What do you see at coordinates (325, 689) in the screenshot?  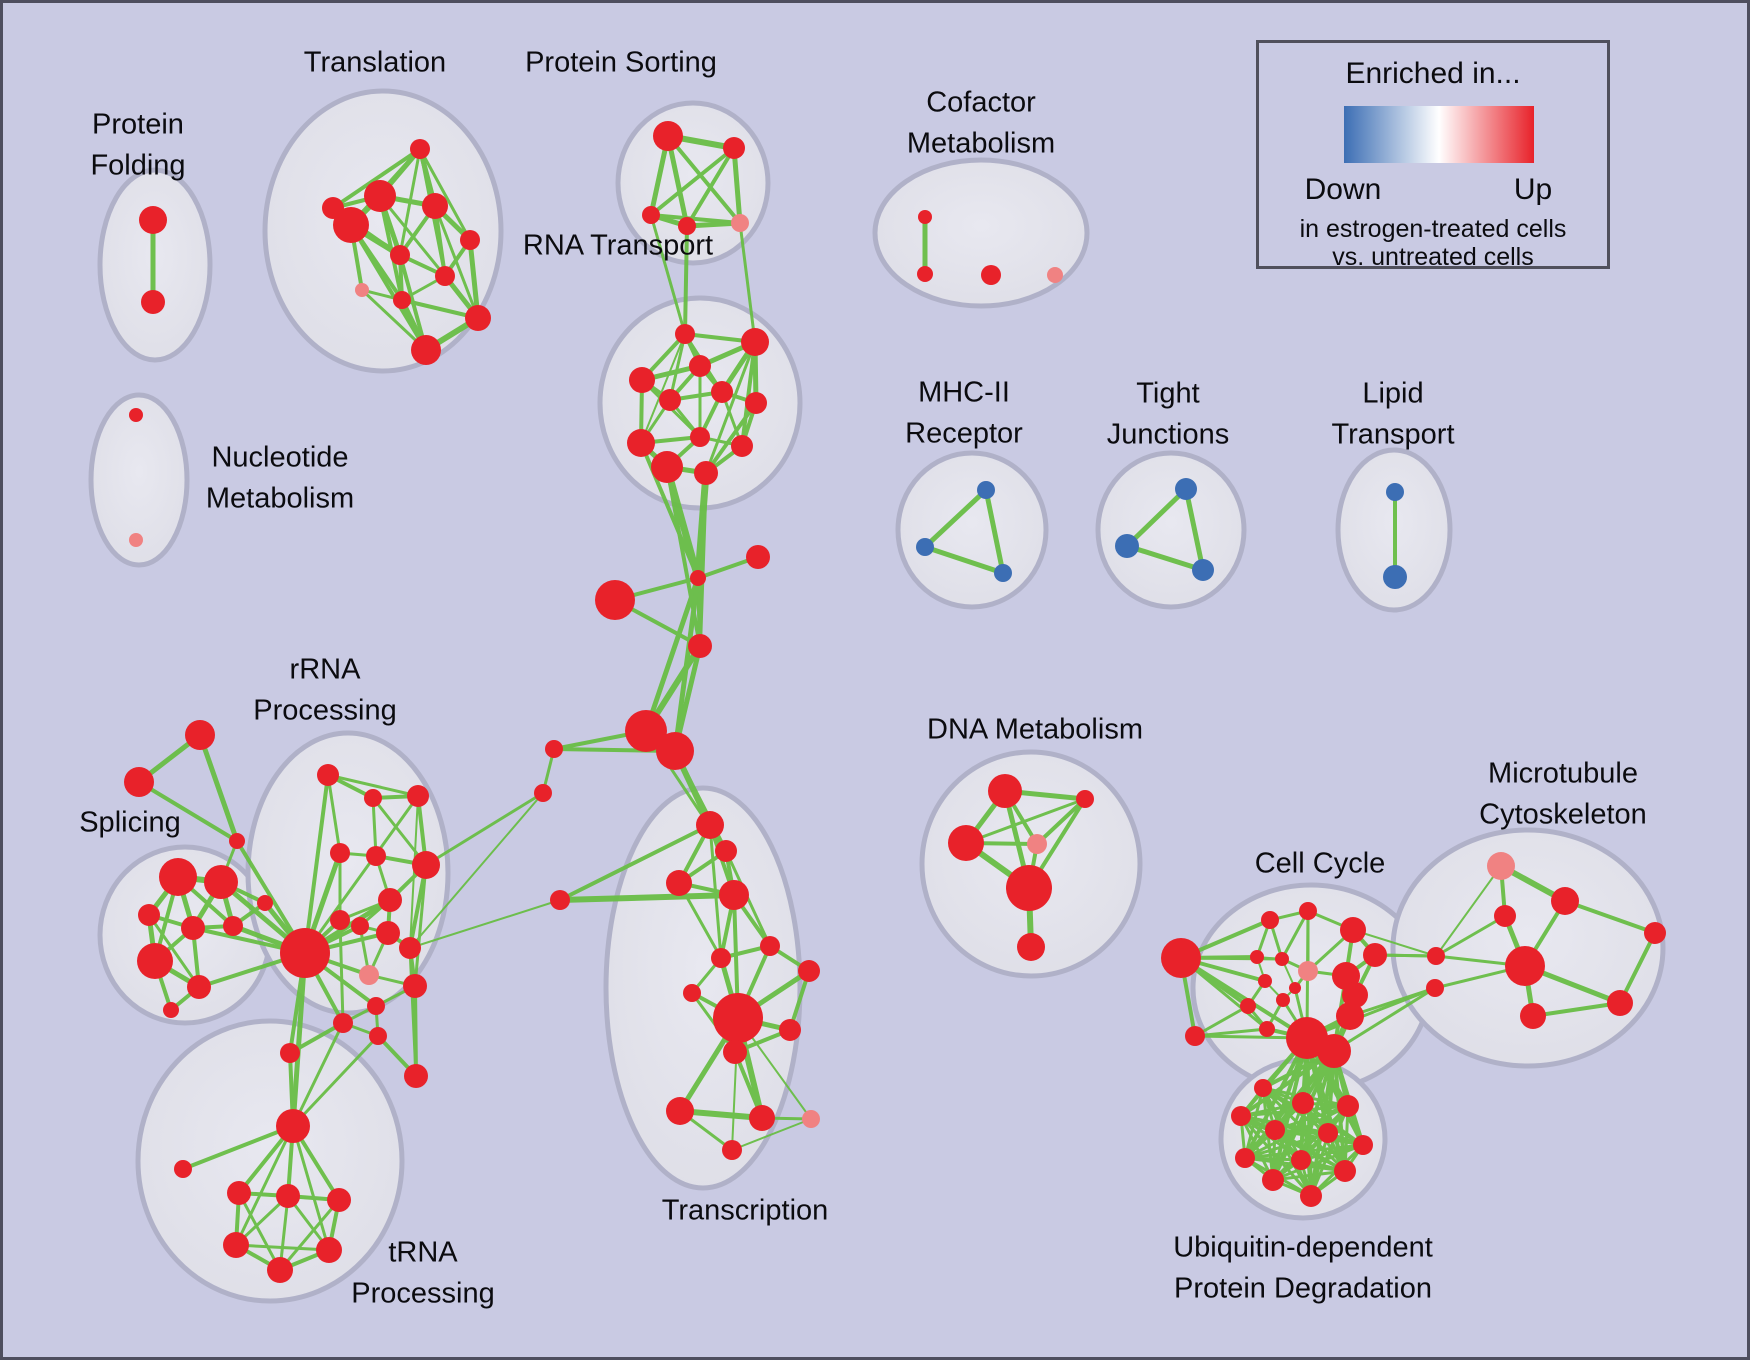 I see `cluster-label-rrna-processing: rRNA Processing` at bounding box center [325, 689].